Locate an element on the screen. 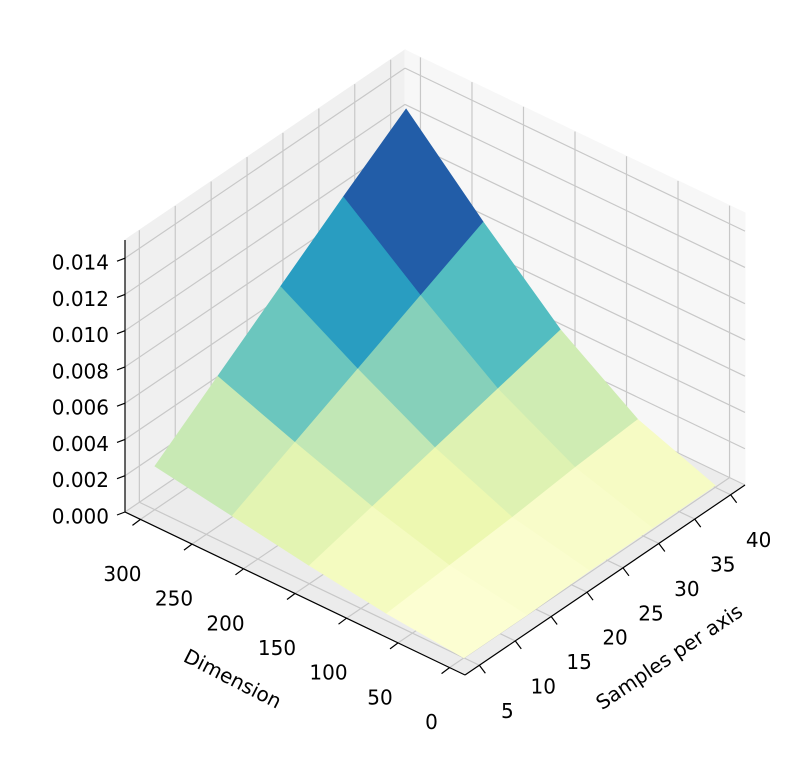  z-tick-label: 0.002 is located at coordinates (80, 480).